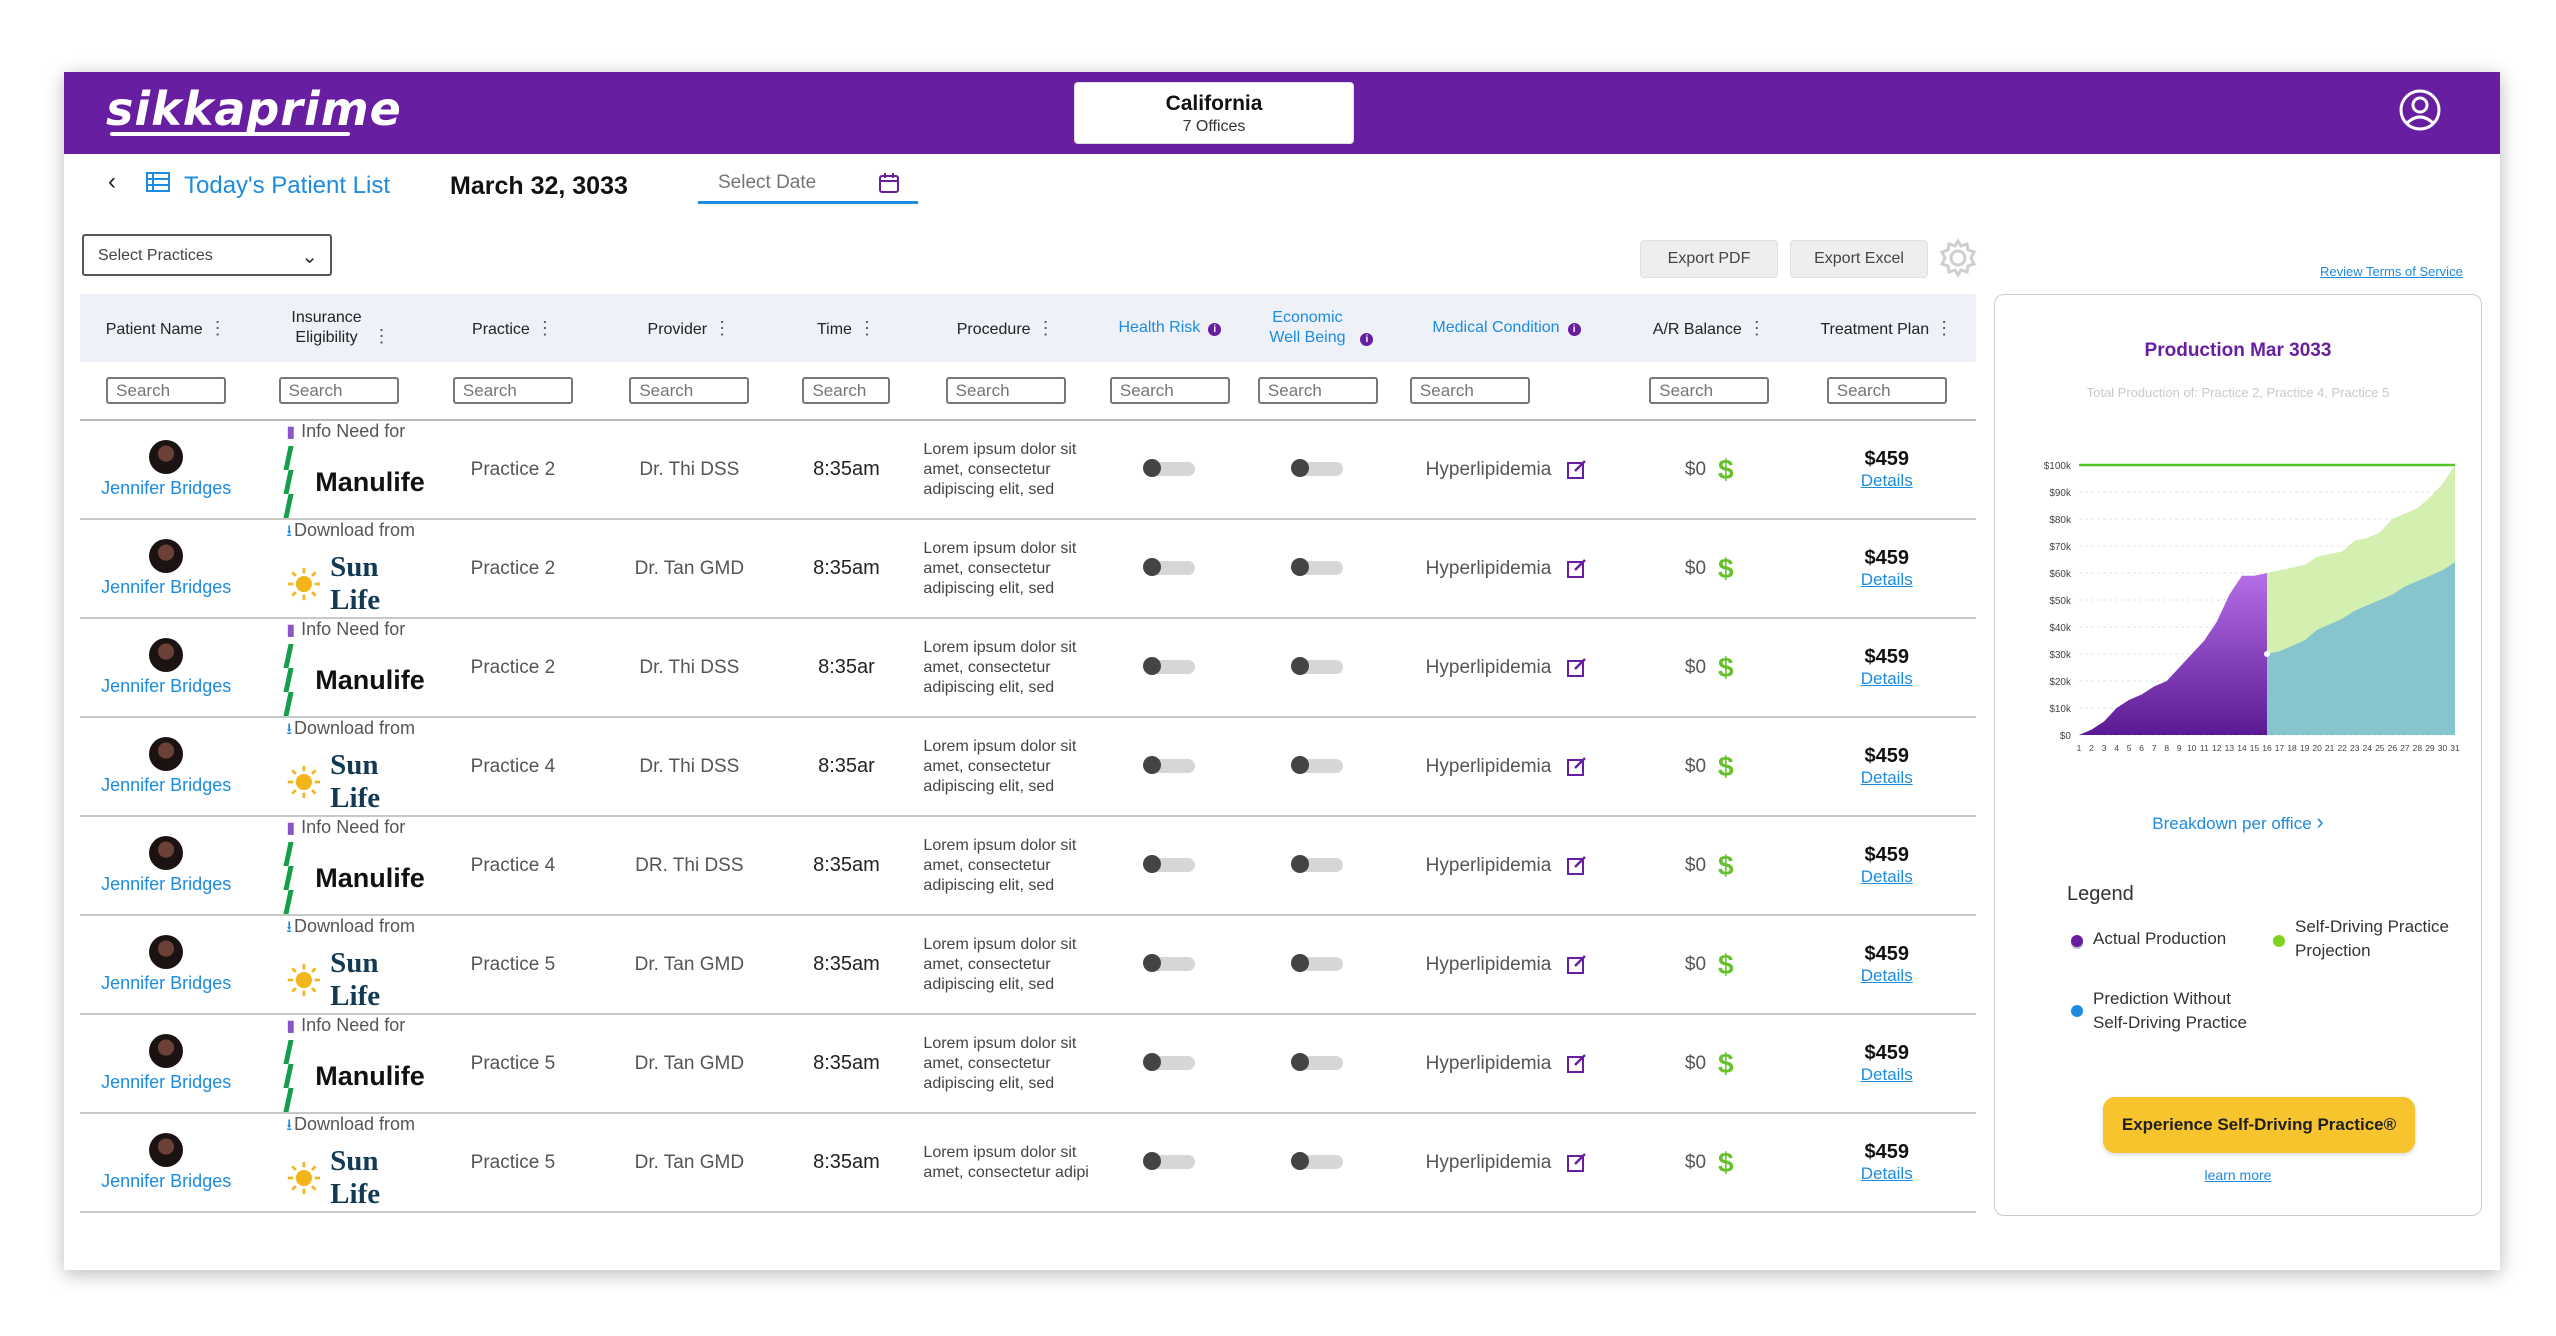 Image resolution: width=2556 pixels, height=1336 pixels. Describe the element at coordinates (207, 255) in the screenshot. I see `practice-select: Select Practices ⌄` at that location.